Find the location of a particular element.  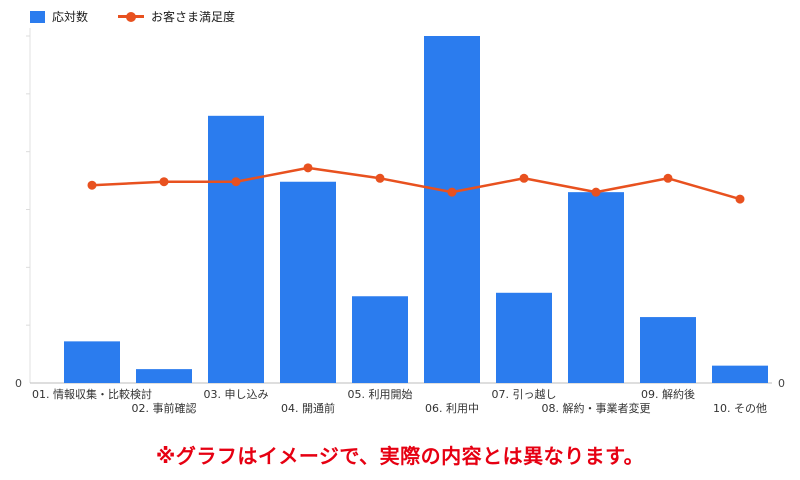

legend-item-responses: 応対数 is located at coordinates (59, 16).